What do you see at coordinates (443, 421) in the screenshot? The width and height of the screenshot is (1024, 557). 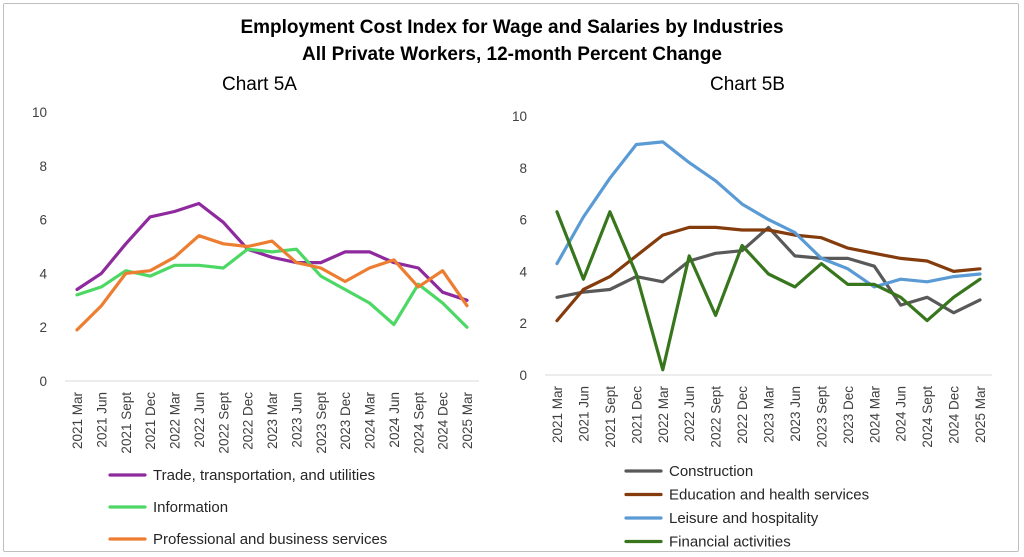 I see `chart-5a-x-tick-label: 2024 Dec` at bounding box center [443, 421].